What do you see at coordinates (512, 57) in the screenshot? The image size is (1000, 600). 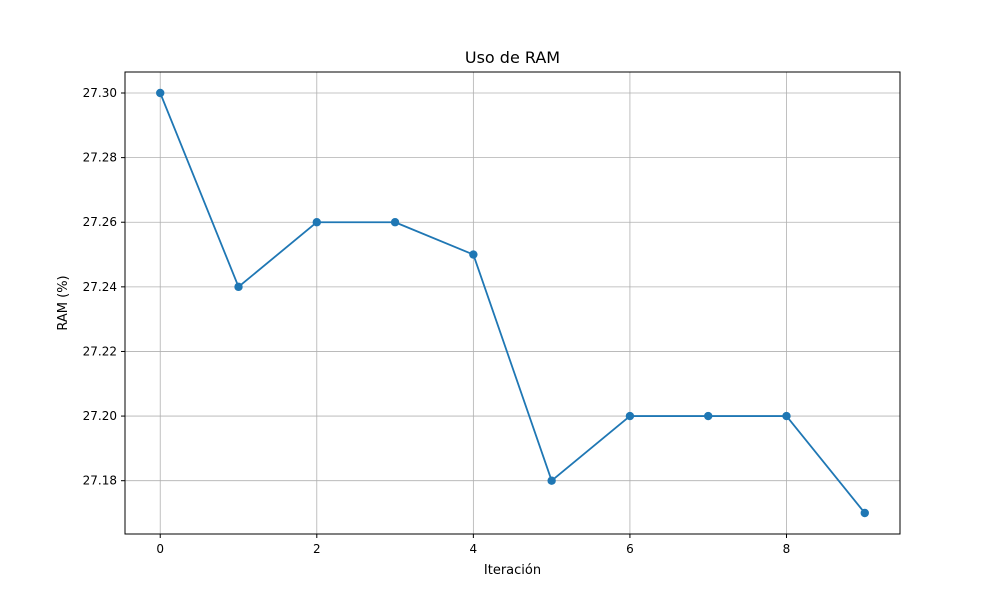 I see `chart-title: Uso de RAM` at bounding box center [512, 57].